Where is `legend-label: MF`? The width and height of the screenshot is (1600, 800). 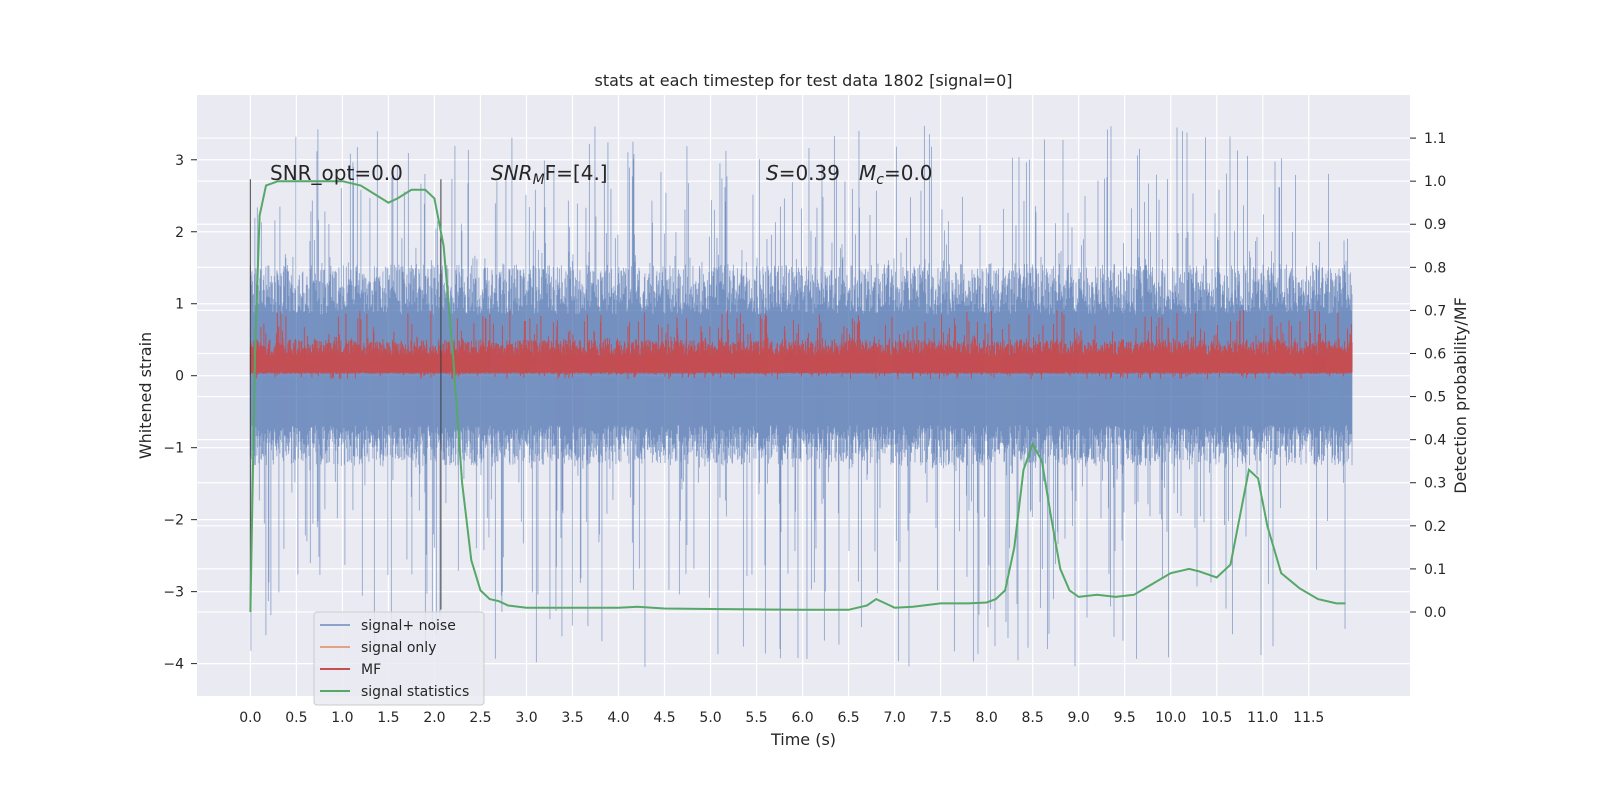 legend-label: MF is located at coordinates (371, 670).